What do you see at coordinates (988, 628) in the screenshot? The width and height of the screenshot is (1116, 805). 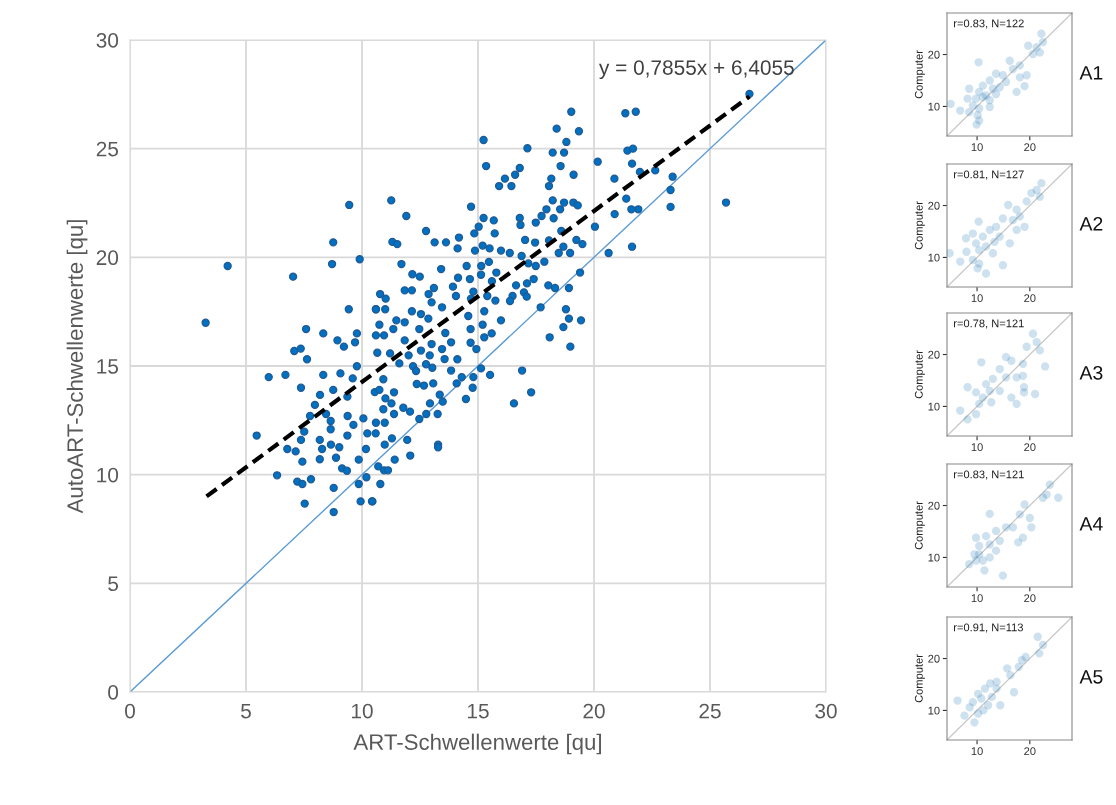 I see `annotation: r=0.91, N=113` at bounding box center [988, 628].